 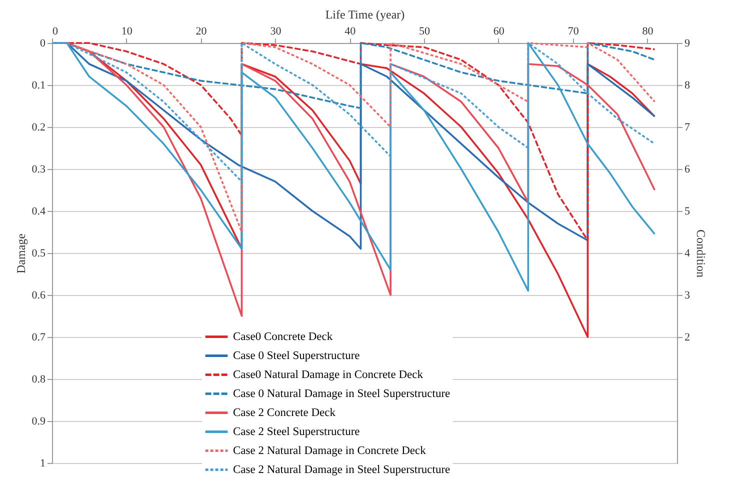 What do you see at coordinates (350, 32) in the screenshot?
I see `x-tick-label: 40` at bounding box center [350, 32].